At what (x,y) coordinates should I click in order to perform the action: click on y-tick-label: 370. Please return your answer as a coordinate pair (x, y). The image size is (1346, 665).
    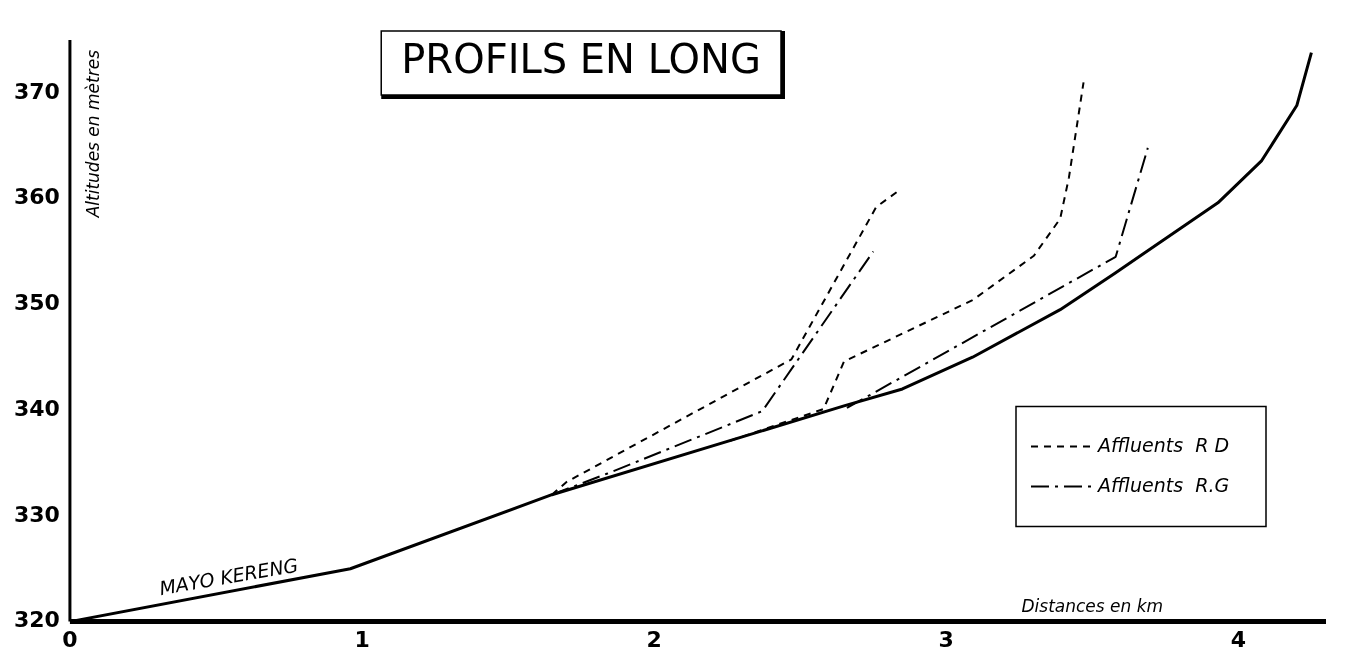
    Looking at the image, I should click on (36, 91).